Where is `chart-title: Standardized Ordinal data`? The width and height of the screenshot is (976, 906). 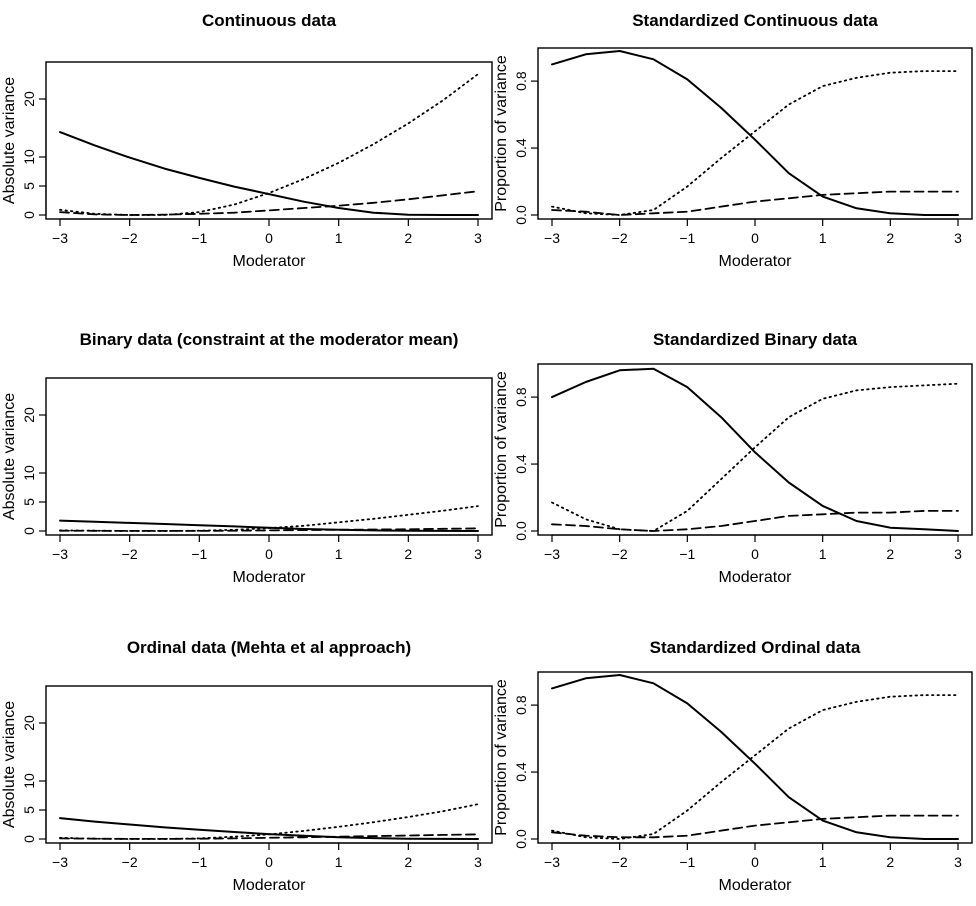 chart-title: Standardized Ordinal data is located at coordinates (755, 647).